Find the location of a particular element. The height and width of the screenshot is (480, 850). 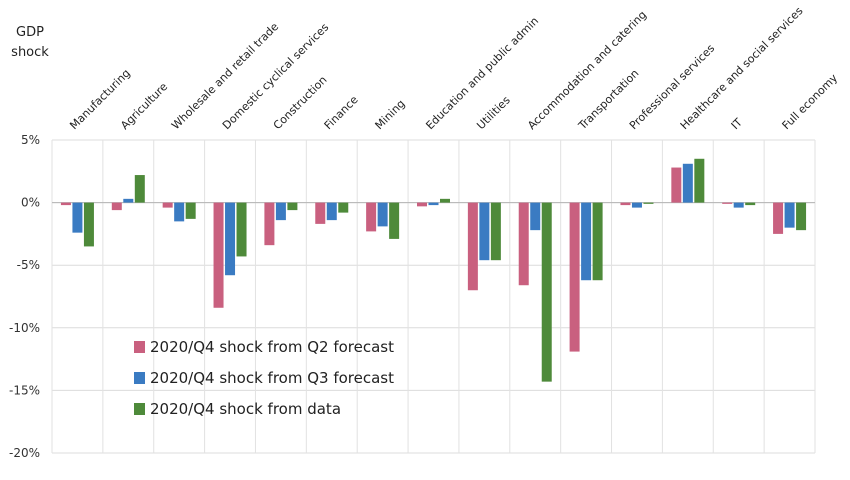

category-label: Domestic cyclical services is located at coordinates (276, 77).